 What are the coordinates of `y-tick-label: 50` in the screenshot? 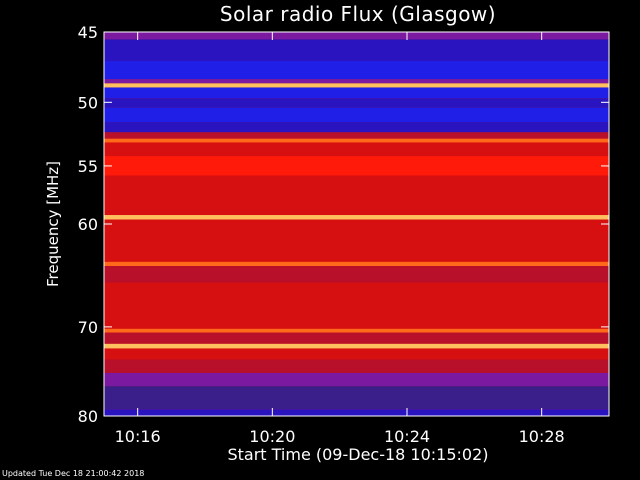 It's located at (88, 102).